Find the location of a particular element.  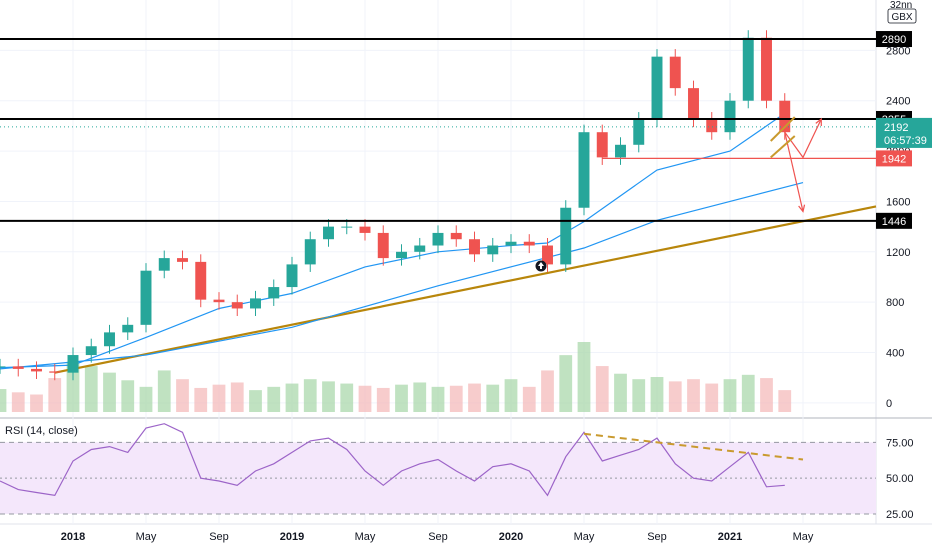

time-axis: 2018 May Sep 2019 May Sep 2020 May Sep 2021 May is located at coordinates (437, 537).